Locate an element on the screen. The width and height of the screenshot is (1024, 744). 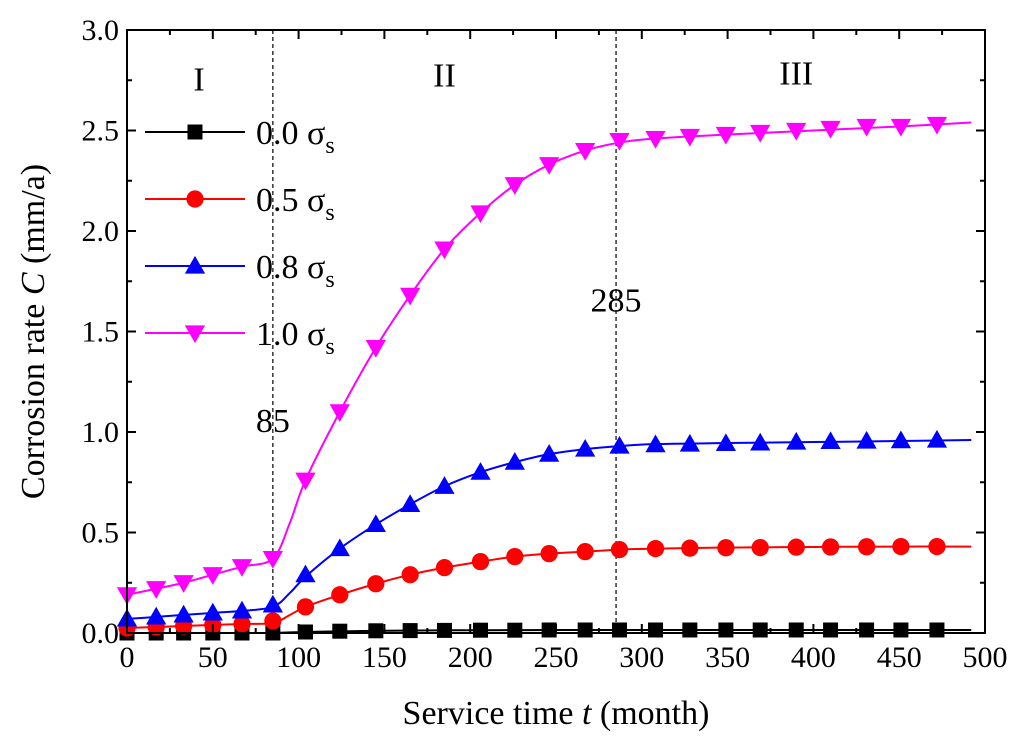
x-tick-label: 0 is located at coordinates (127, 657).